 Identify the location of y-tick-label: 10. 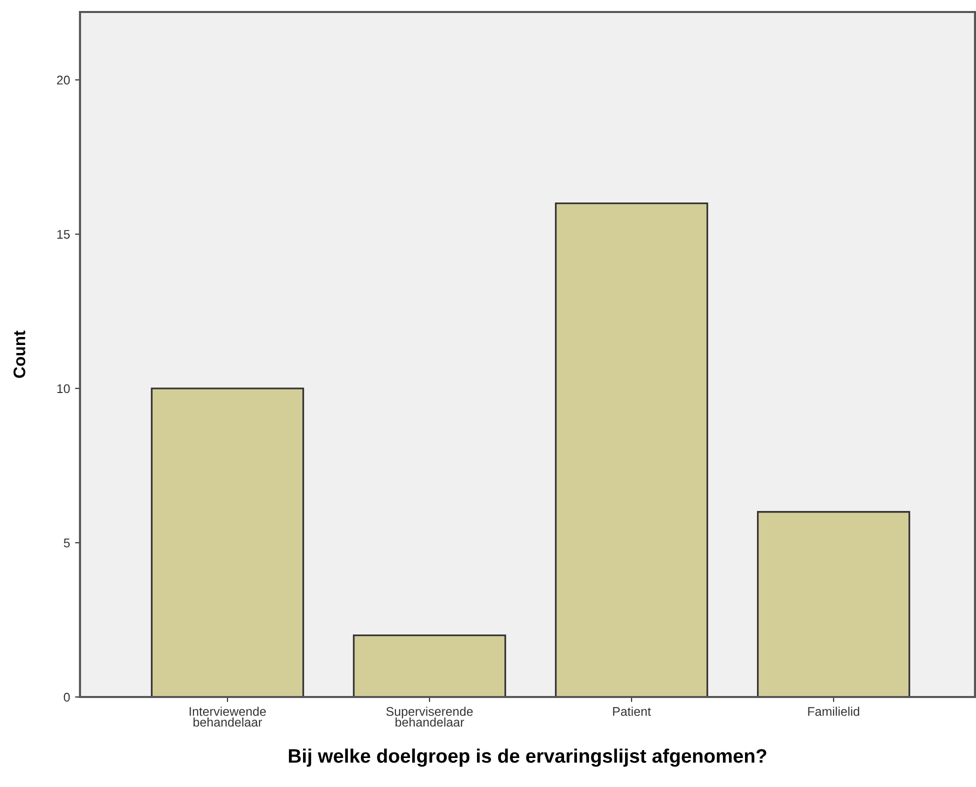
(63, 389).